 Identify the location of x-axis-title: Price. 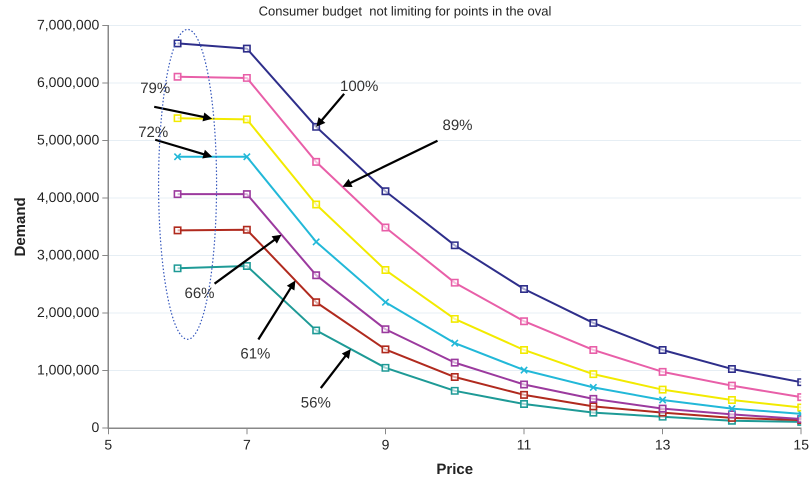
(455, 469).